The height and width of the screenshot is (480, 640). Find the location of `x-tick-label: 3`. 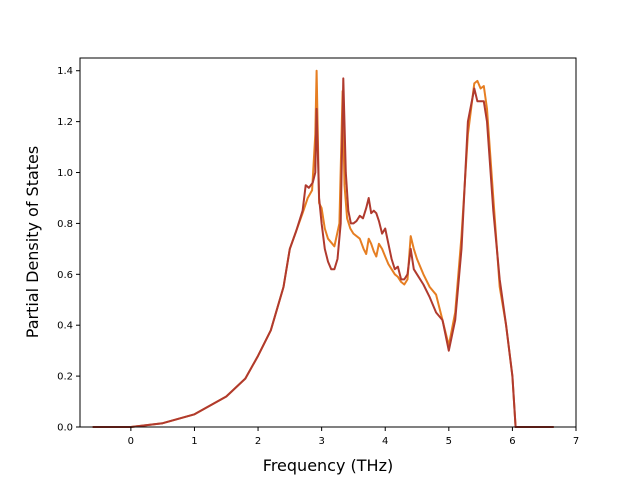

x-tick-label: 3 is located at coordinates (321, 441).